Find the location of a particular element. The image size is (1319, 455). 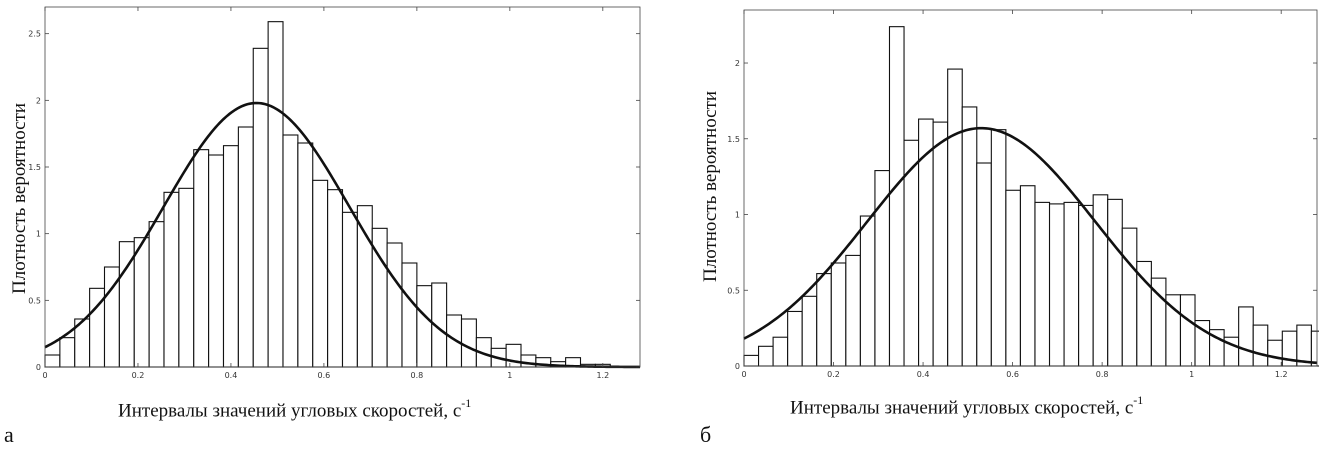

panel-letter-a: а is located at coordinates (9, 434).